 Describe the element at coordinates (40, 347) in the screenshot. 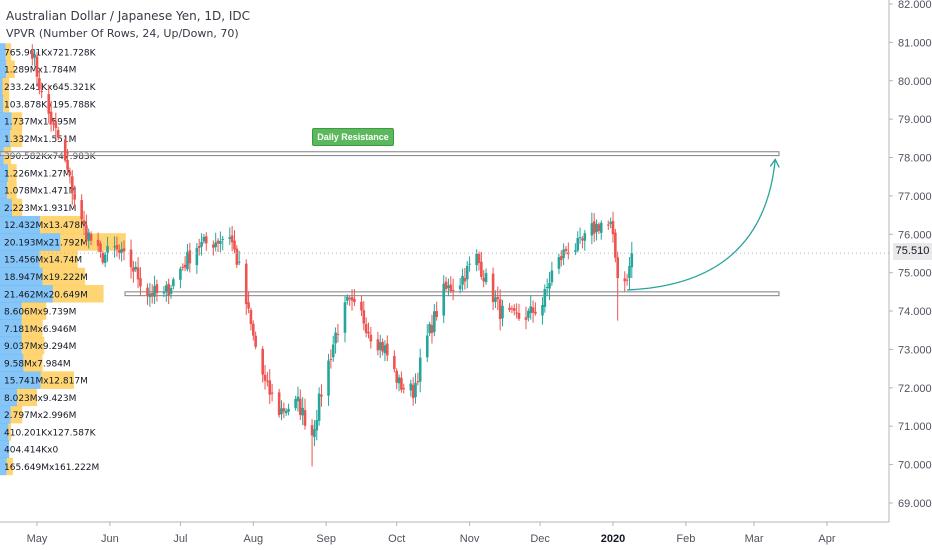

I see `vp-row-label: 9.037Mx9.294M` at that location.